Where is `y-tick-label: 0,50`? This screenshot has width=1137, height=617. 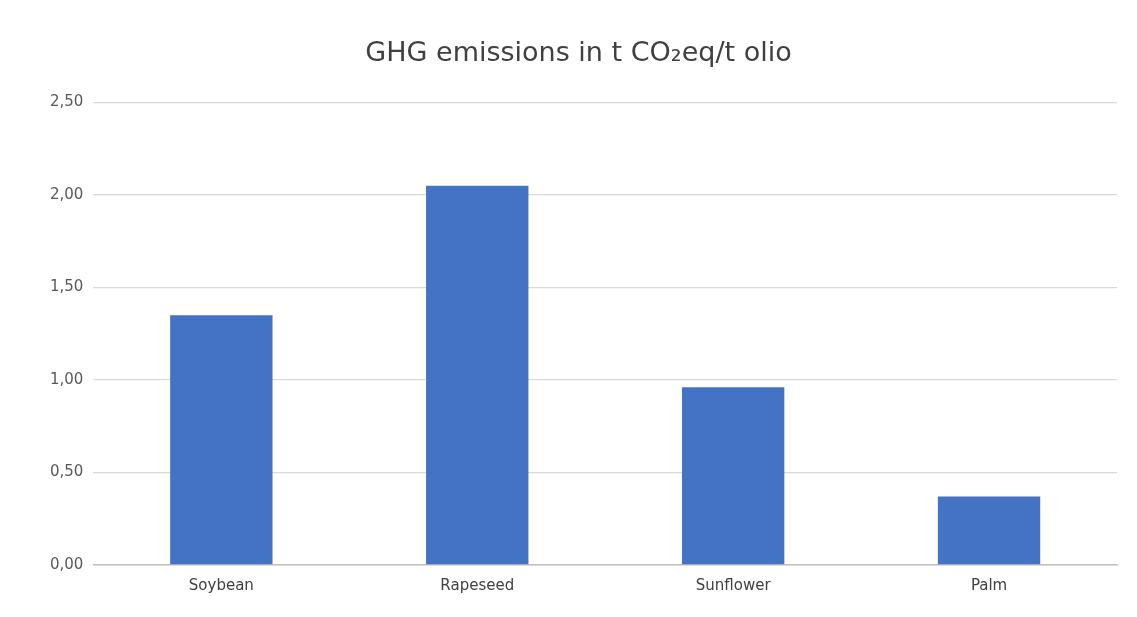 y-tick-label: 0,50 is located at coordinates (66, 471).